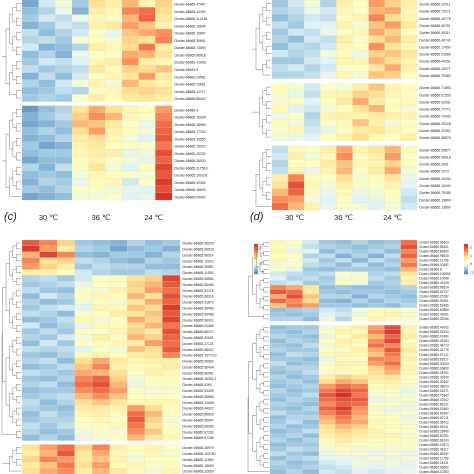 Image resolution: width=474 pixels, height=474 pixels. I want to click on row-label: Cluster-86665.70043, so click(435, 117).